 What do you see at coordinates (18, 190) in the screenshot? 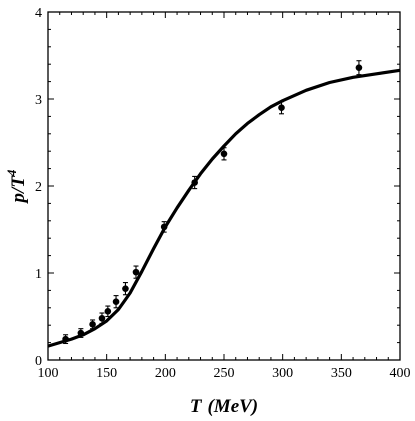
I see `y-axis-base: p/T` at bounding box center [18, 190].